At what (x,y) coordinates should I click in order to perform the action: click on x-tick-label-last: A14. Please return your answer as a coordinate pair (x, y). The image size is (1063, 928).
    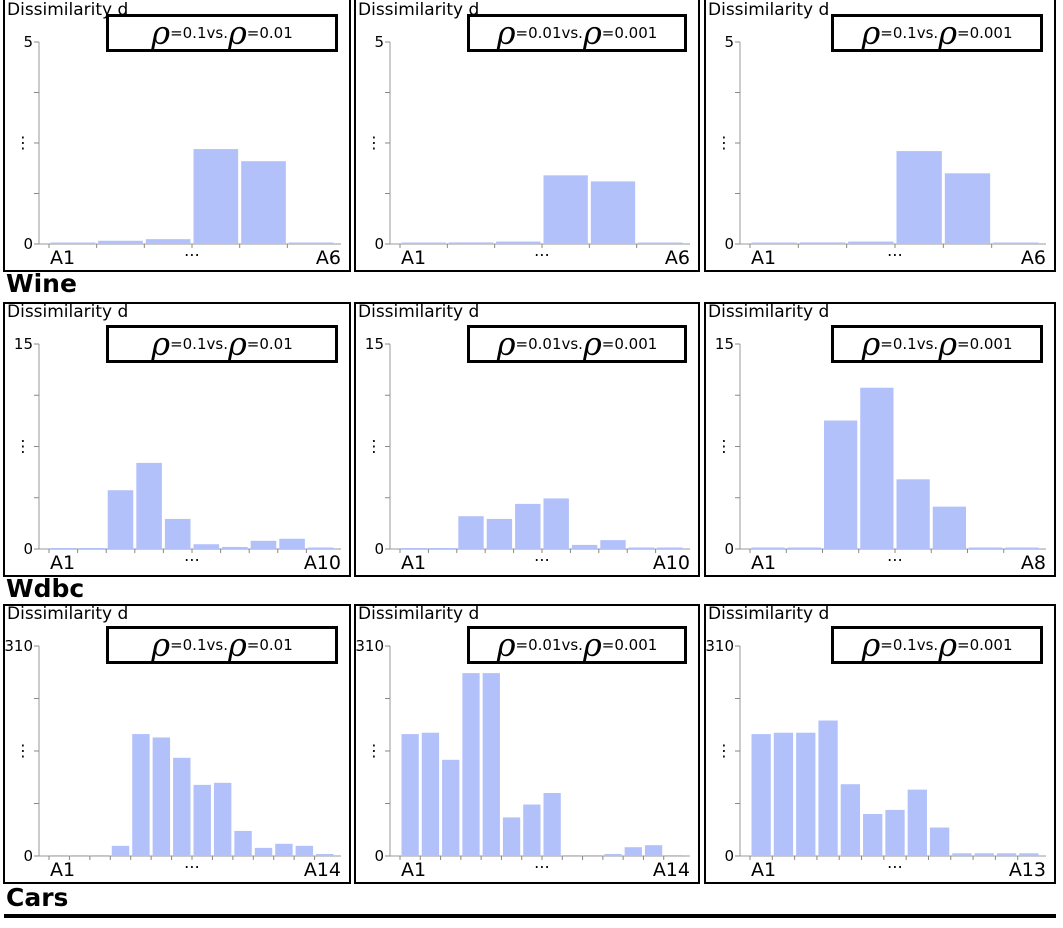
    Looking at the image, I should click on (322, 870).